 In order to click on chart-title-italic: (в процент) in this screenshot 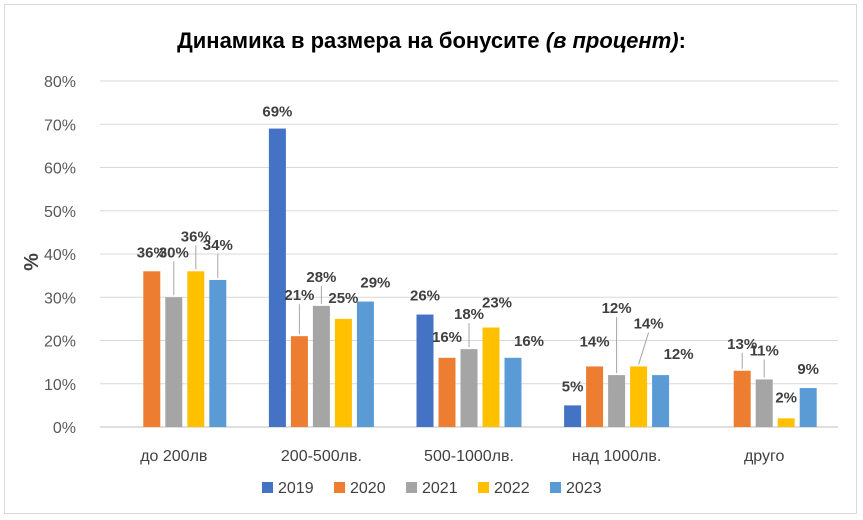, I will do `click(612, 40)`.